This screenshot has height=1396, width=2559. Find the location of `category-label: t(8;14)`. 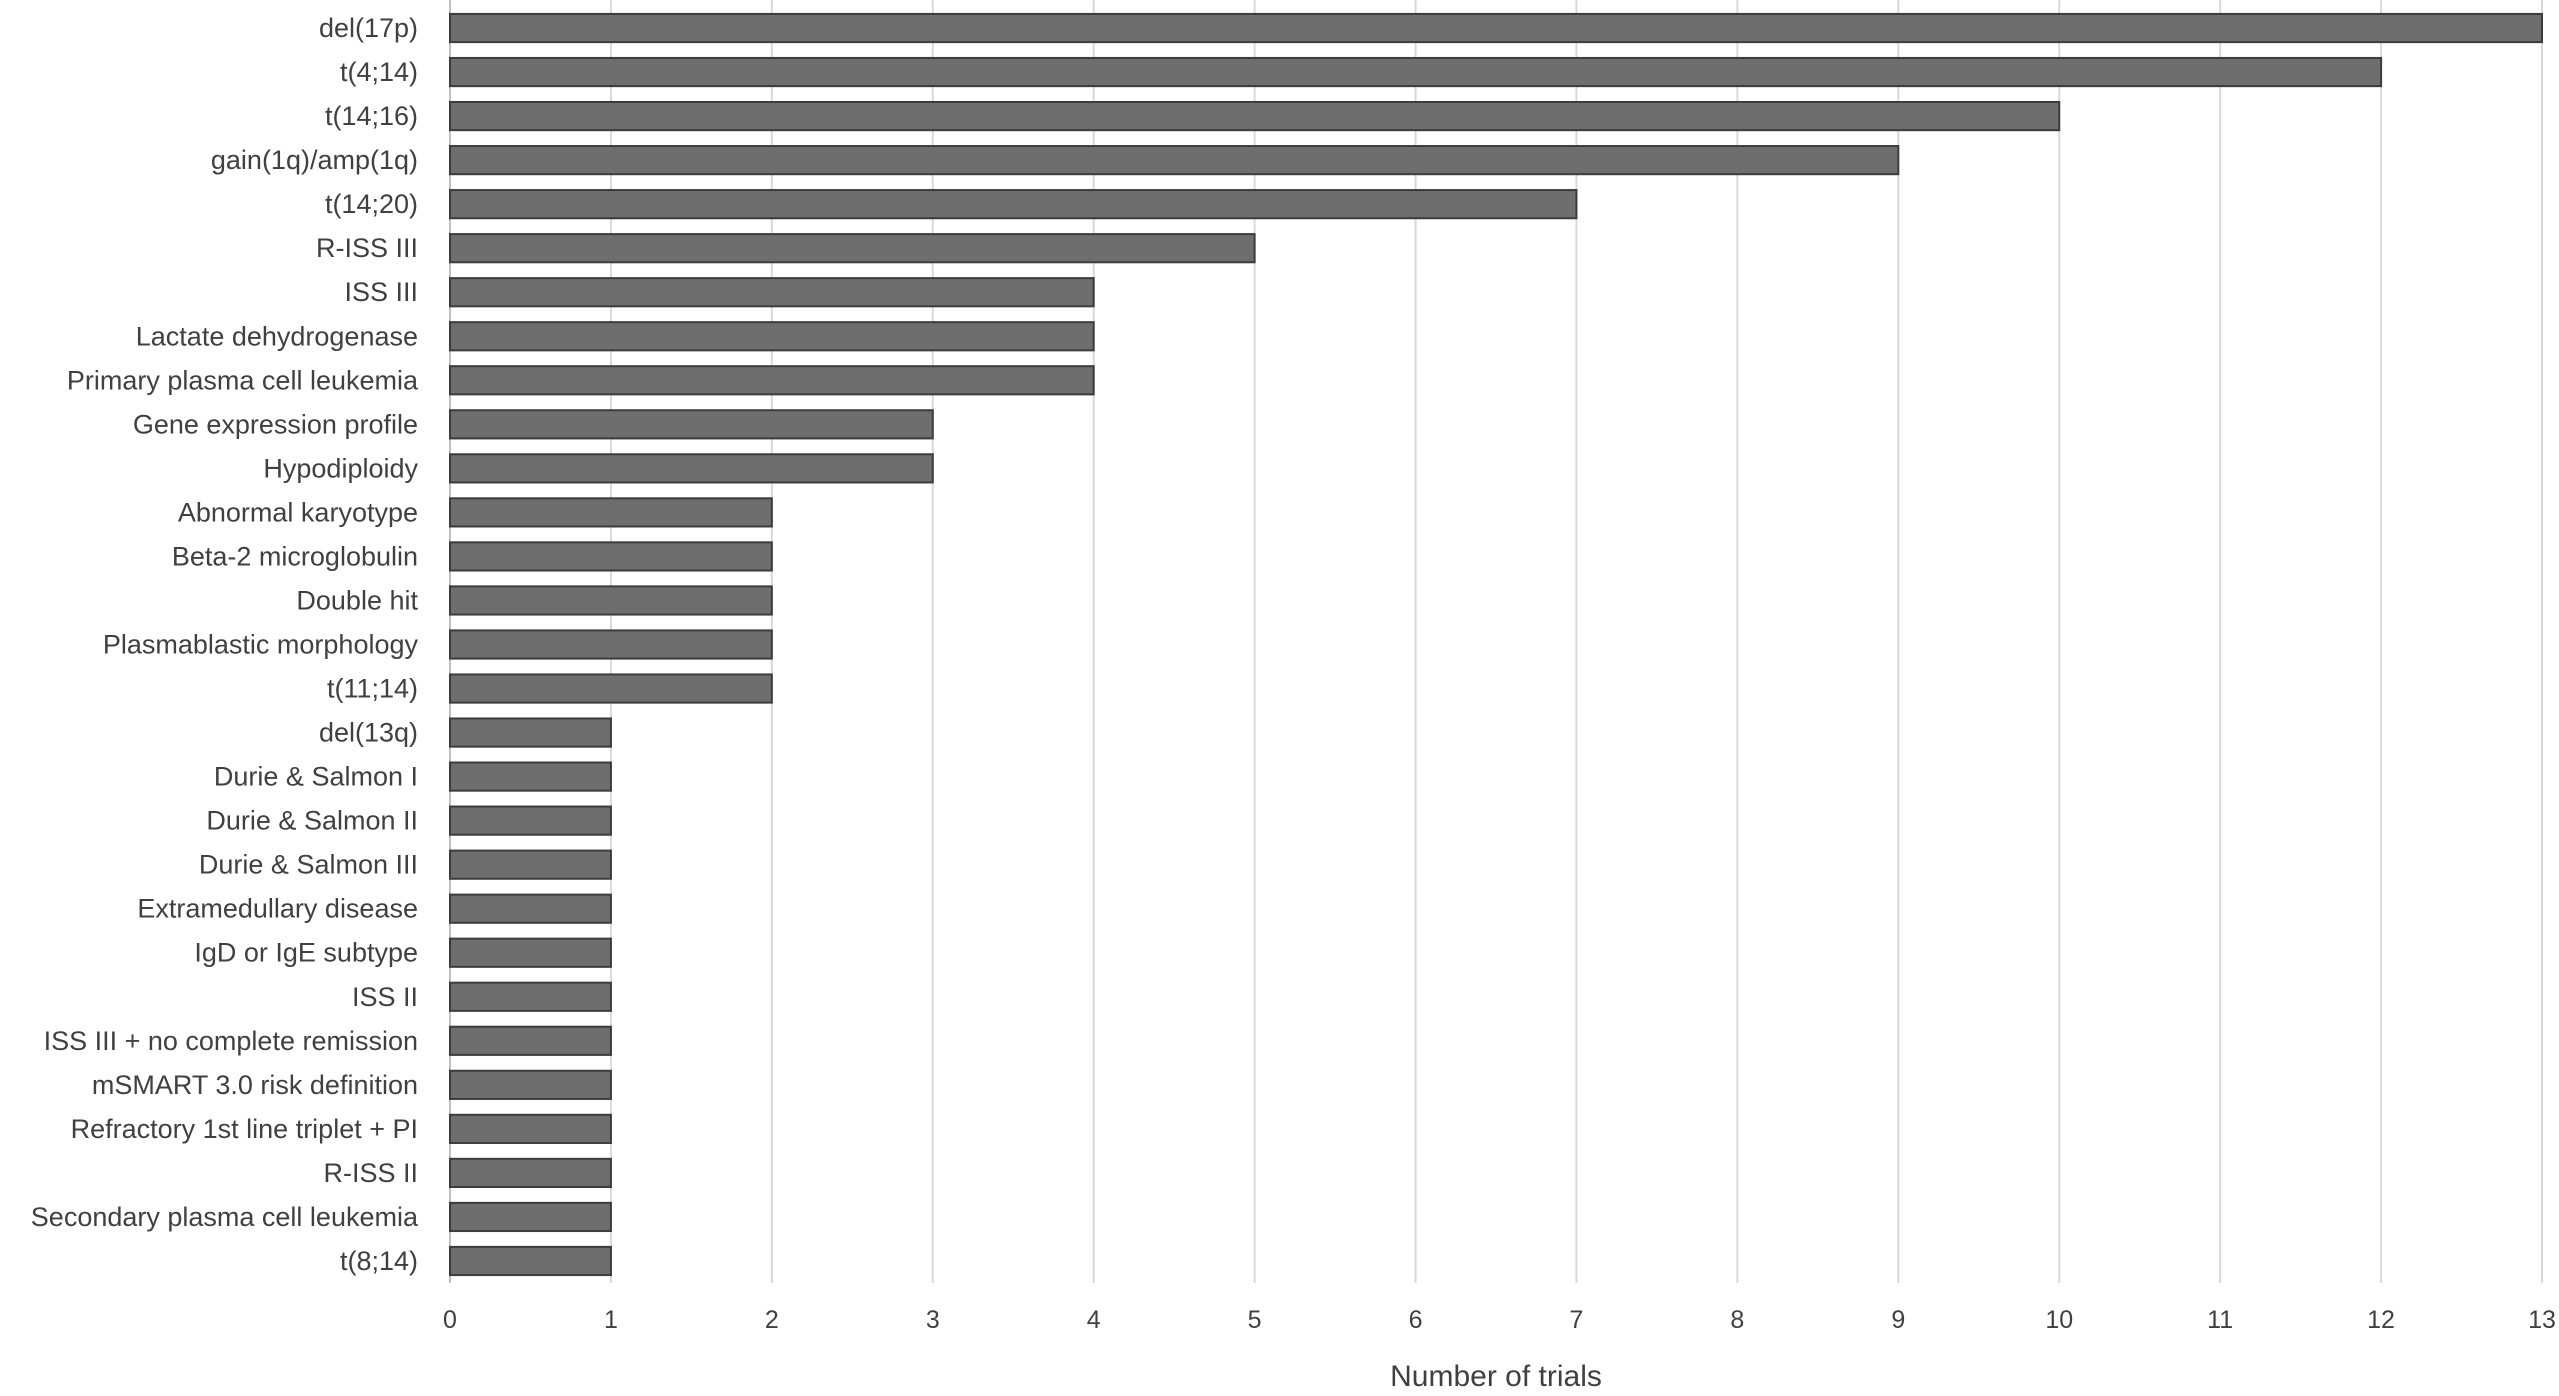

category-label: t(8;14) is located at coordinates (379, 1261).